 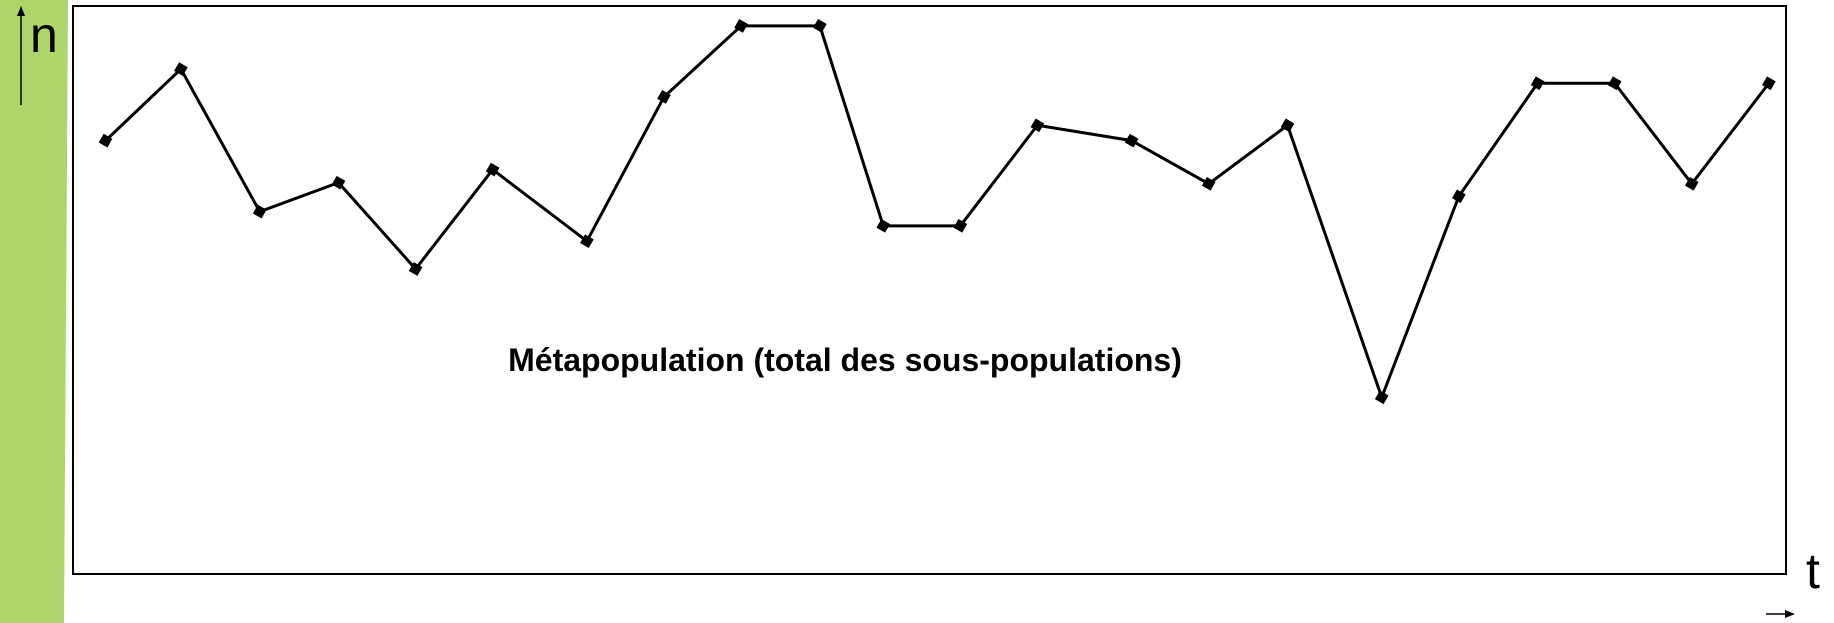 What do you see at coordinates (21, 11) in the screenshot?
I see `y-arrow-head` at bounding box center [21, 11].